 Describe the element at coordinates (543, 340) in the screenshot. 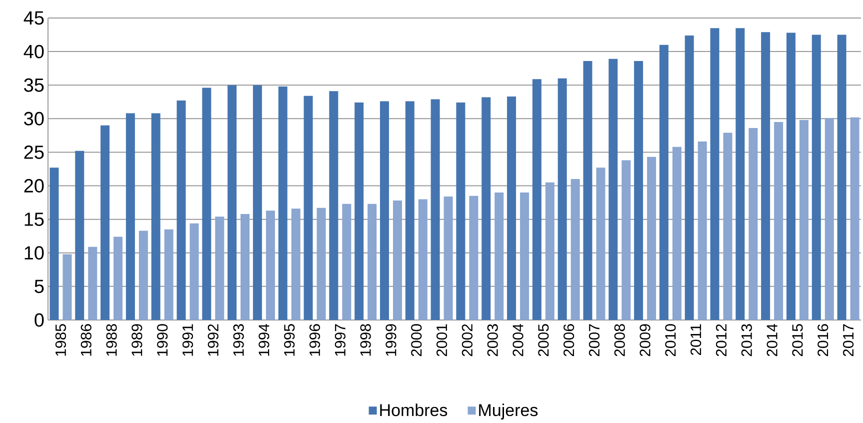

I see `x-tick-label: 2005` at that location.